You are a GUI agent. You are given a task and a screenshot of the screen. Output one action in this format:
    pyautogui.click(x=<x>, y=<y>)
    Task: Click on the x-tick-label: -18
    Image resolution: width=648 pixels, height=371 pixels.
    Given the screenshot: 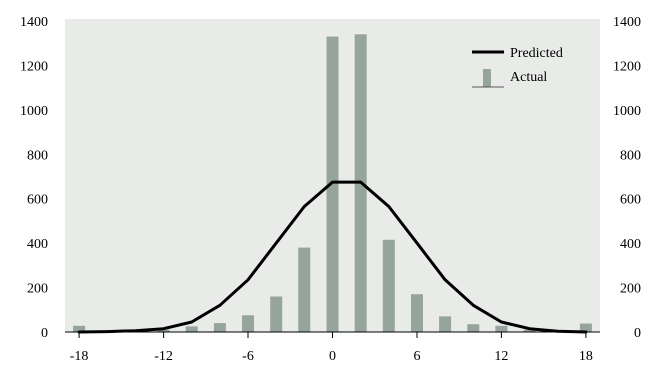 What is the action you would take?
    pyautogui.click(x=79, y=356)
    